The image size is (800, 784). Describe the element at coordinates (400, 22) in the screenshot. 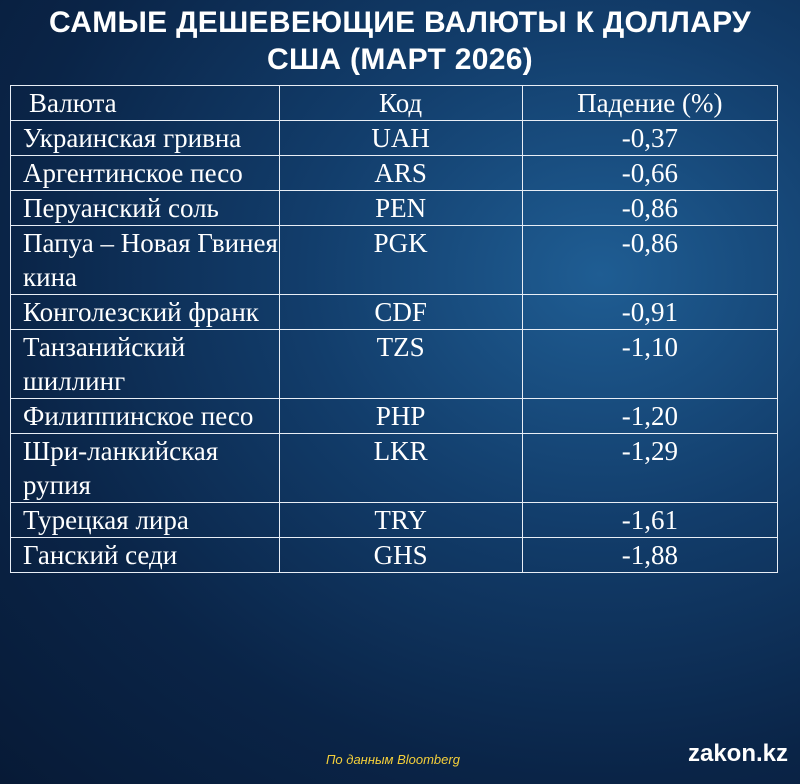

I see `page-title-line-1: САМЫЕ ДЕШЕВЕЮЩИЕ ВАЛЮТЫ К ДОЛЛАРУ` at that location.